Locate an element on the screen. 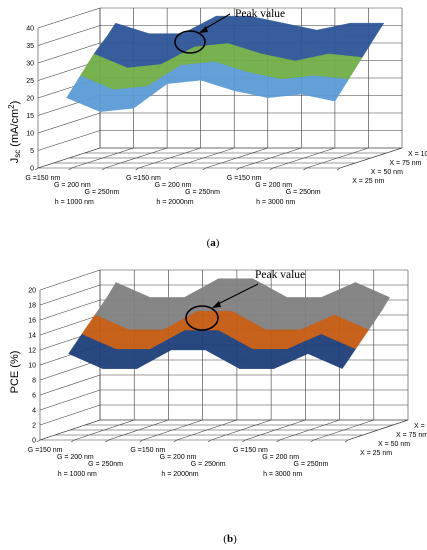  y-tick-label: 8 is located at coordinates (34, 381).